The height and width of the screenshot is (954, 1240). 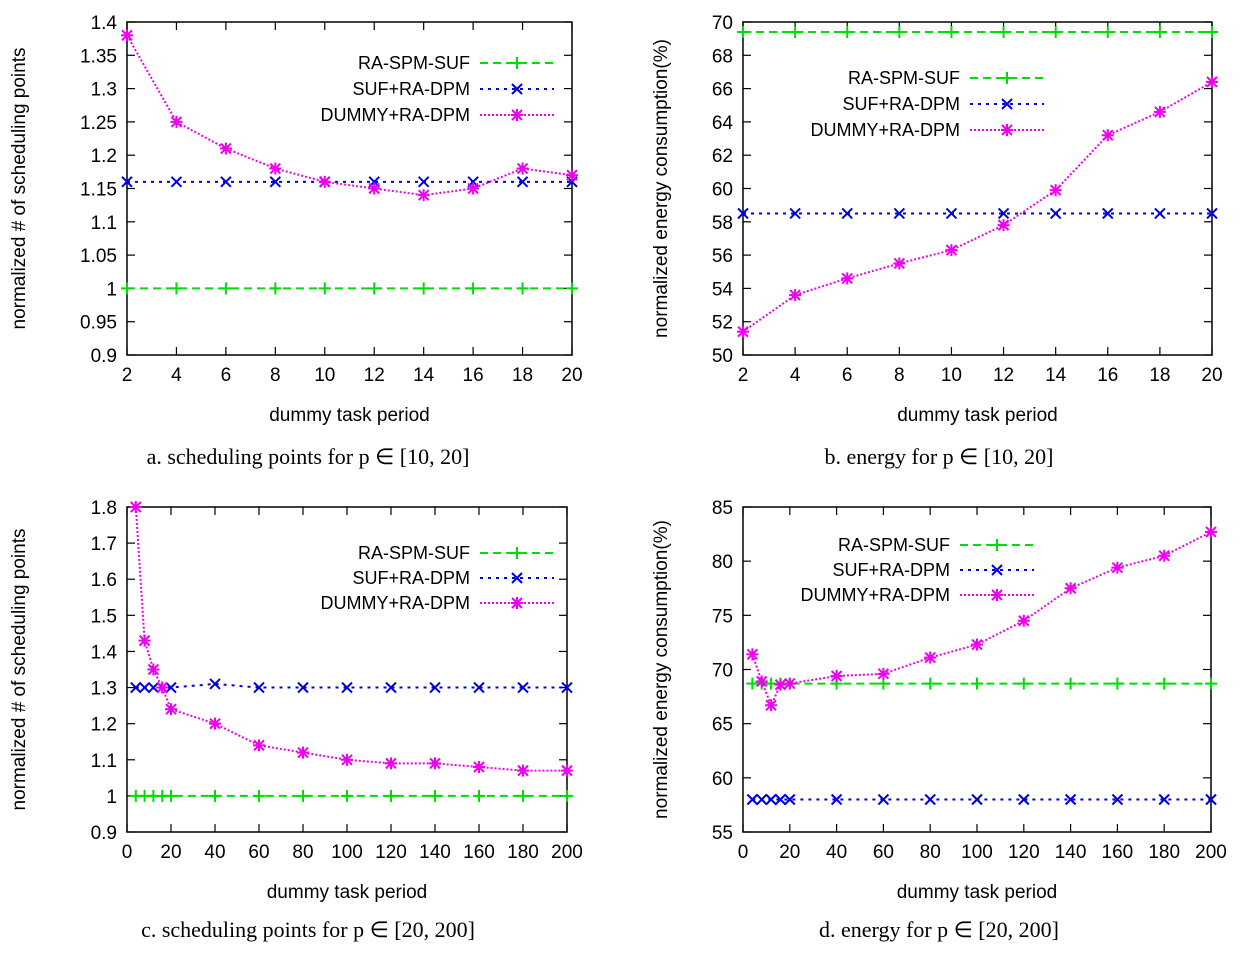 I want to click on y-tick-label: 60, so click(x=722, y=779).